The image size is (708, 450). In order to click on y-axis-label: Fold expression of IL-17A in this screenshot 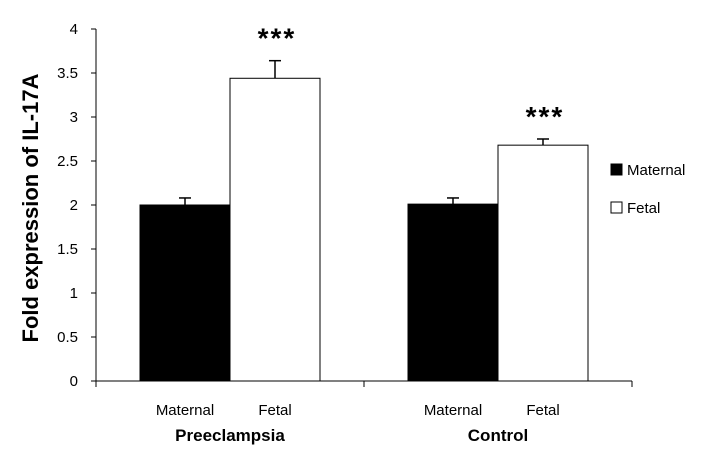, I will do `click(30, 207)`.